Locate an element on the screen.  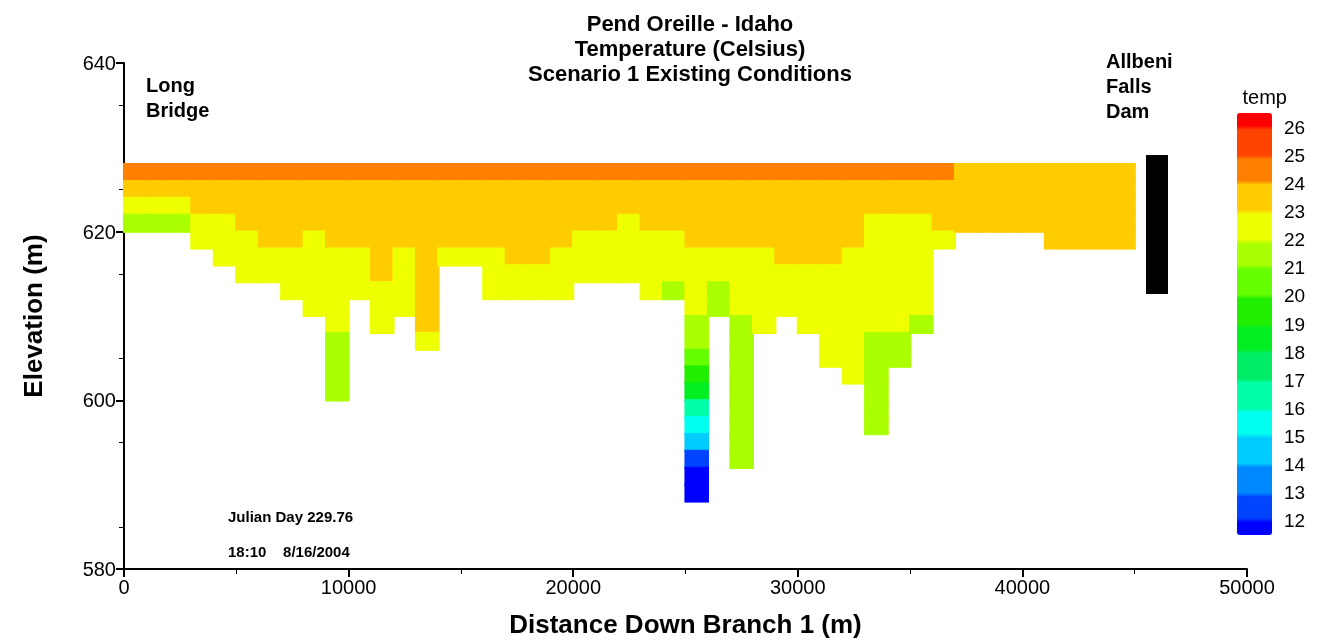
color-bar-label: 24 is located at coordinates (1295, 183).